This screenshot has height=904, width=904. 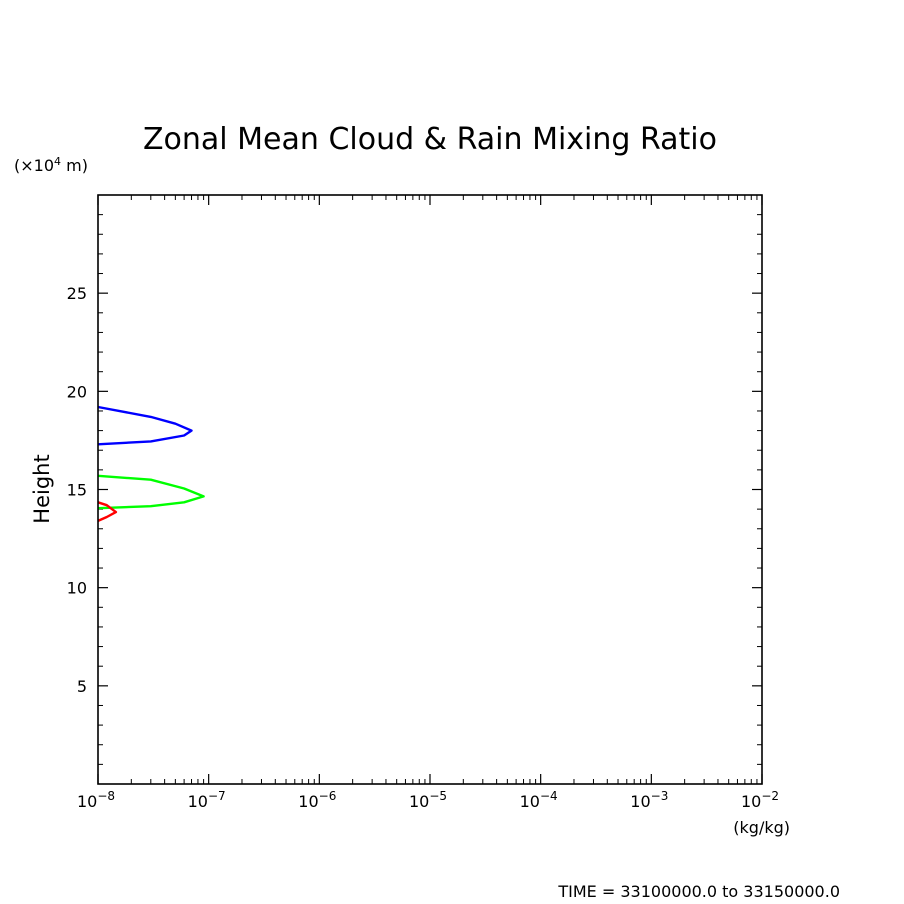 What do you see at coordinates (77, 490) in the screenshot?
I see `y-tick-label: 15` at bounding box center [77, 490].